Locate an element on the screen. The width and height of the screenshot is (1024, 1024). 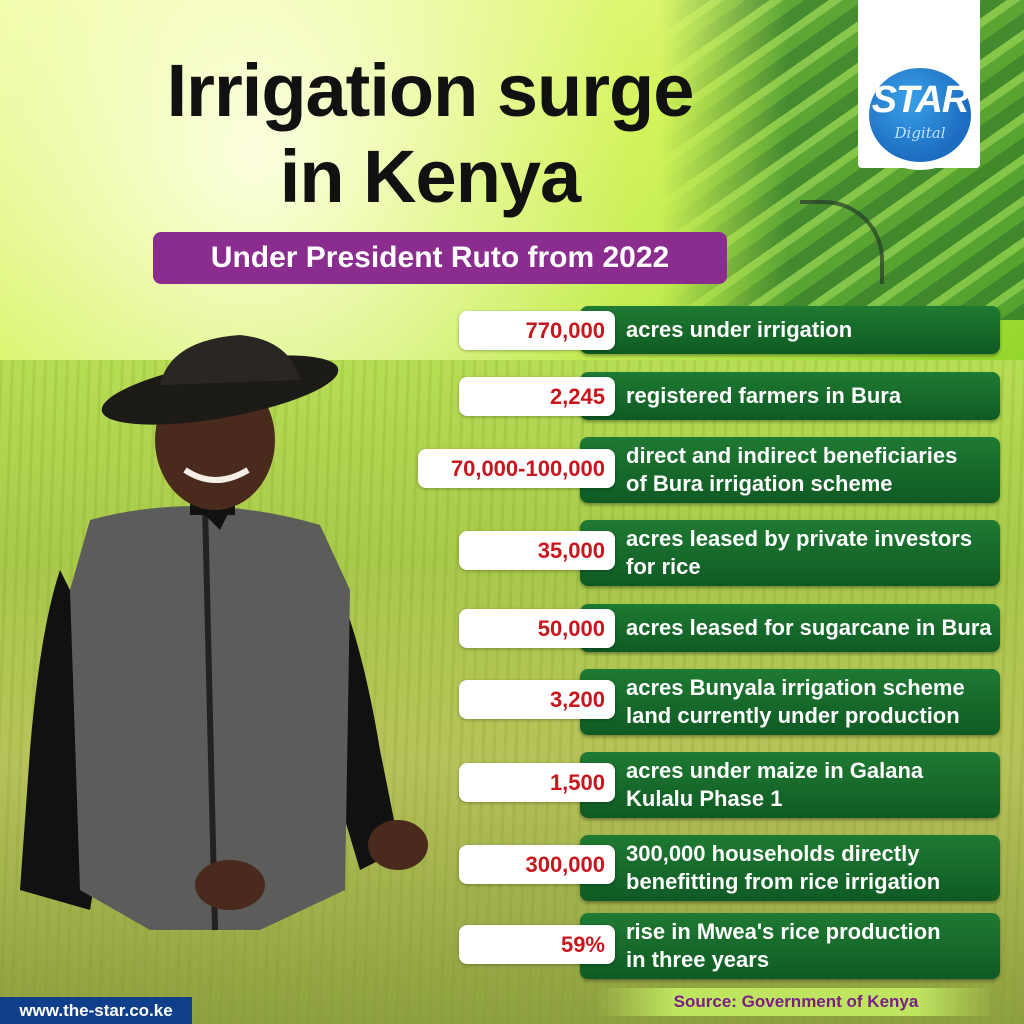
logo-icon is located at coordinates (920, 115).